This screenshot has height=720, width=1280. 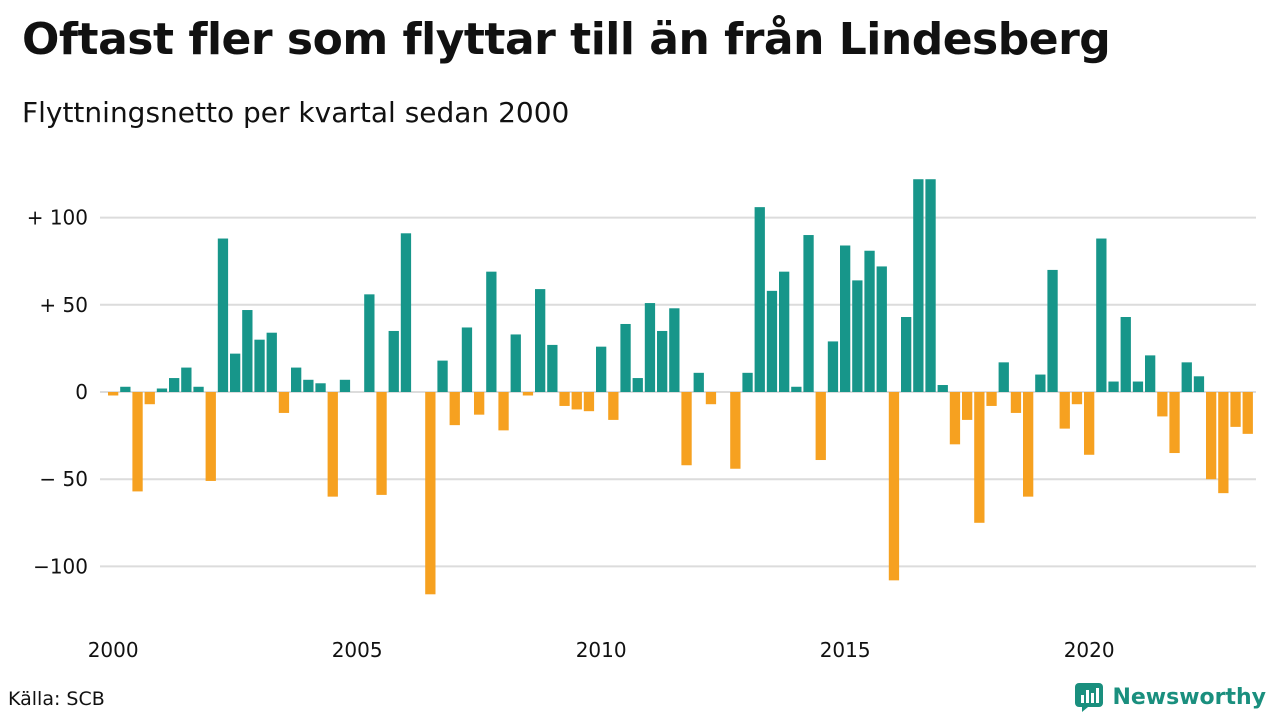 What do you see at coordinates (57, 218) in the screenshot?
I see `y-tick-label: + 100` at bounding box center [57, 218].